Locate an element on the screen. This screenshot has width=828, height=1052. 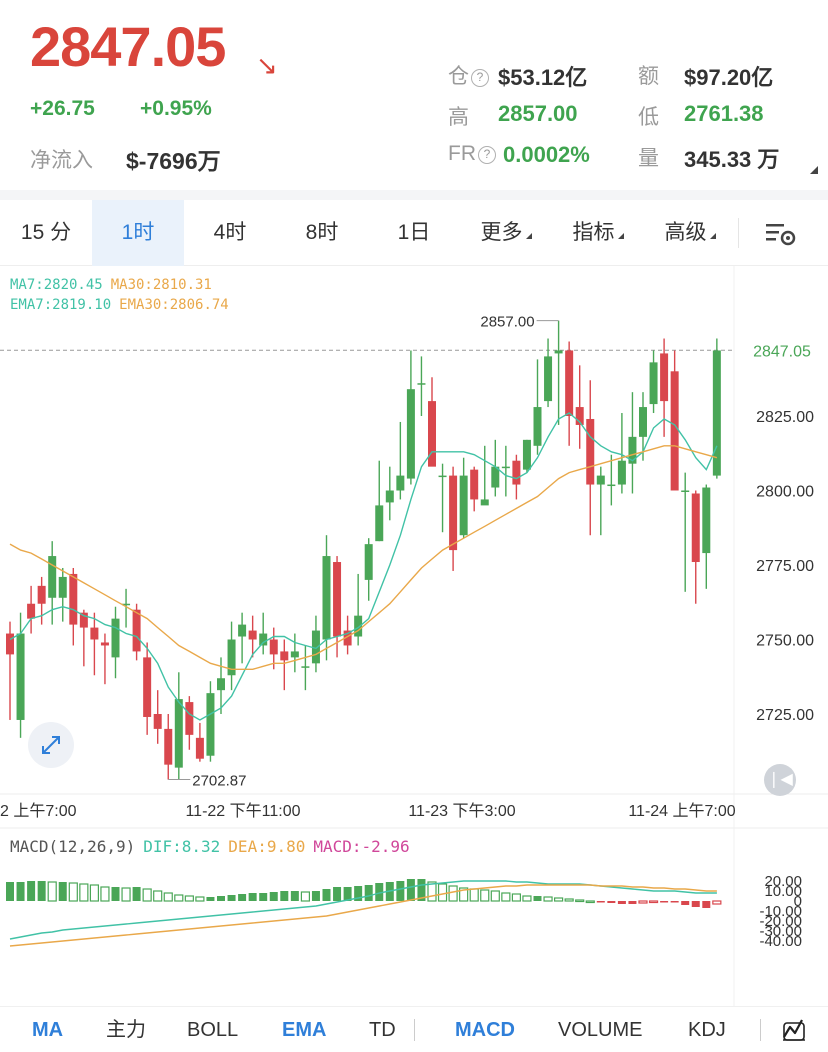
tab-1d: 1日 is located at coordinates (414, 232).